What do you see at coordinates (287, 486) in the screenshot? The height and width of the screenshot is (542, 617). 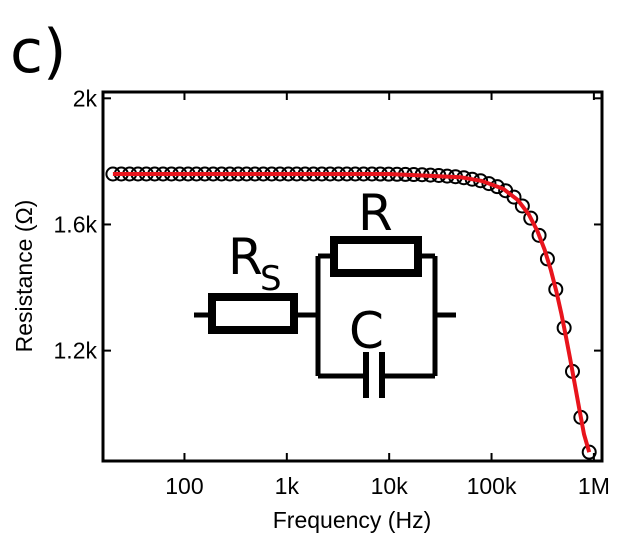 I see `x-tick-label: 1k` at bounding box center [287, 486].